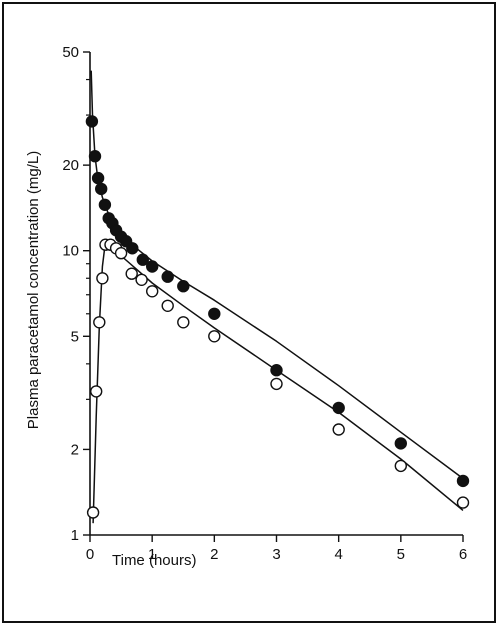  What do you see at coordinates (75, 535) in the screenshot?
I see `y-tick-label: 1` at bounding box center [75, 535].